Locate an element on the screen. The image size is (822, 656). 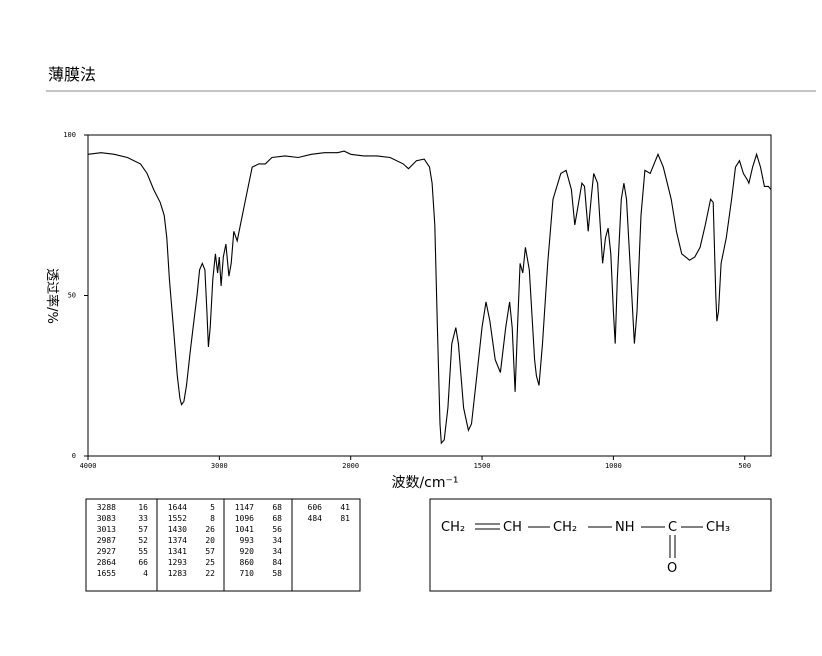
y-tick-label: 100 is located at coordinates (69, 135).